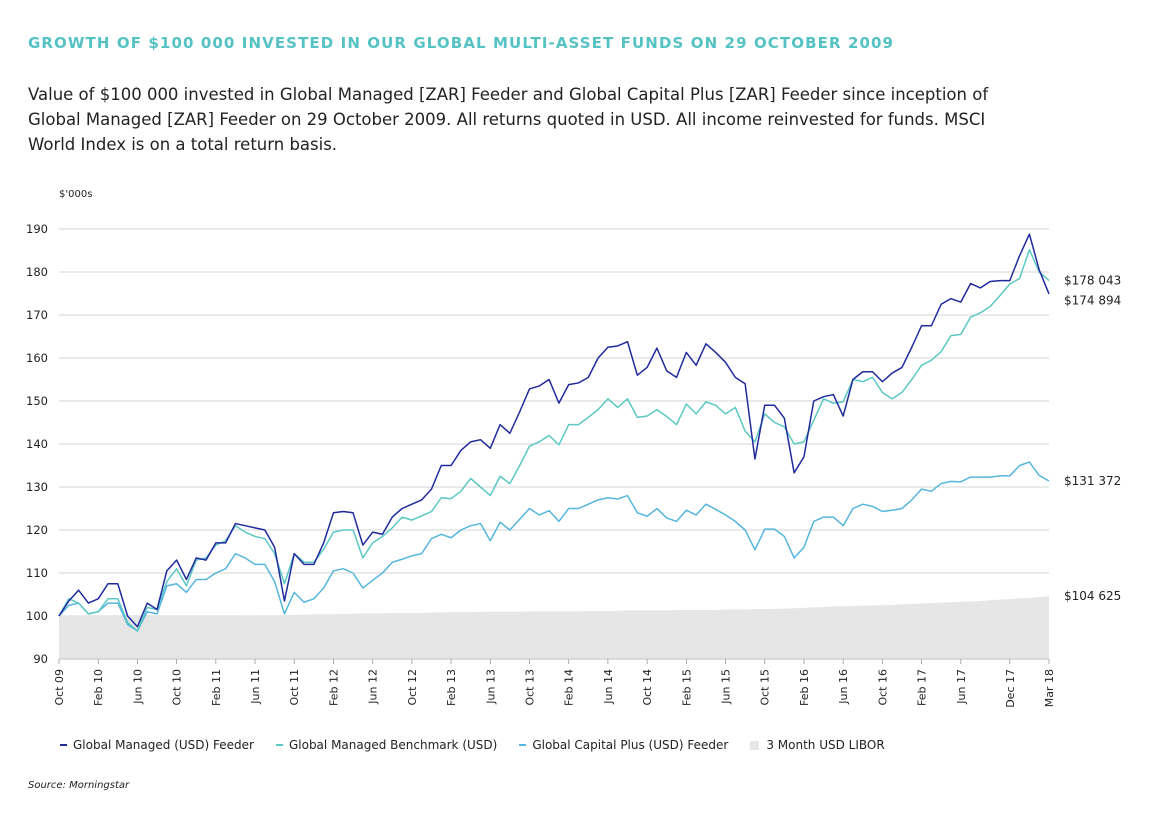 The image size is (1152, 827). Describe the element at coordinates (412, 687) in the screenshot. I see `x-tick-label: Oct 12` at that location.